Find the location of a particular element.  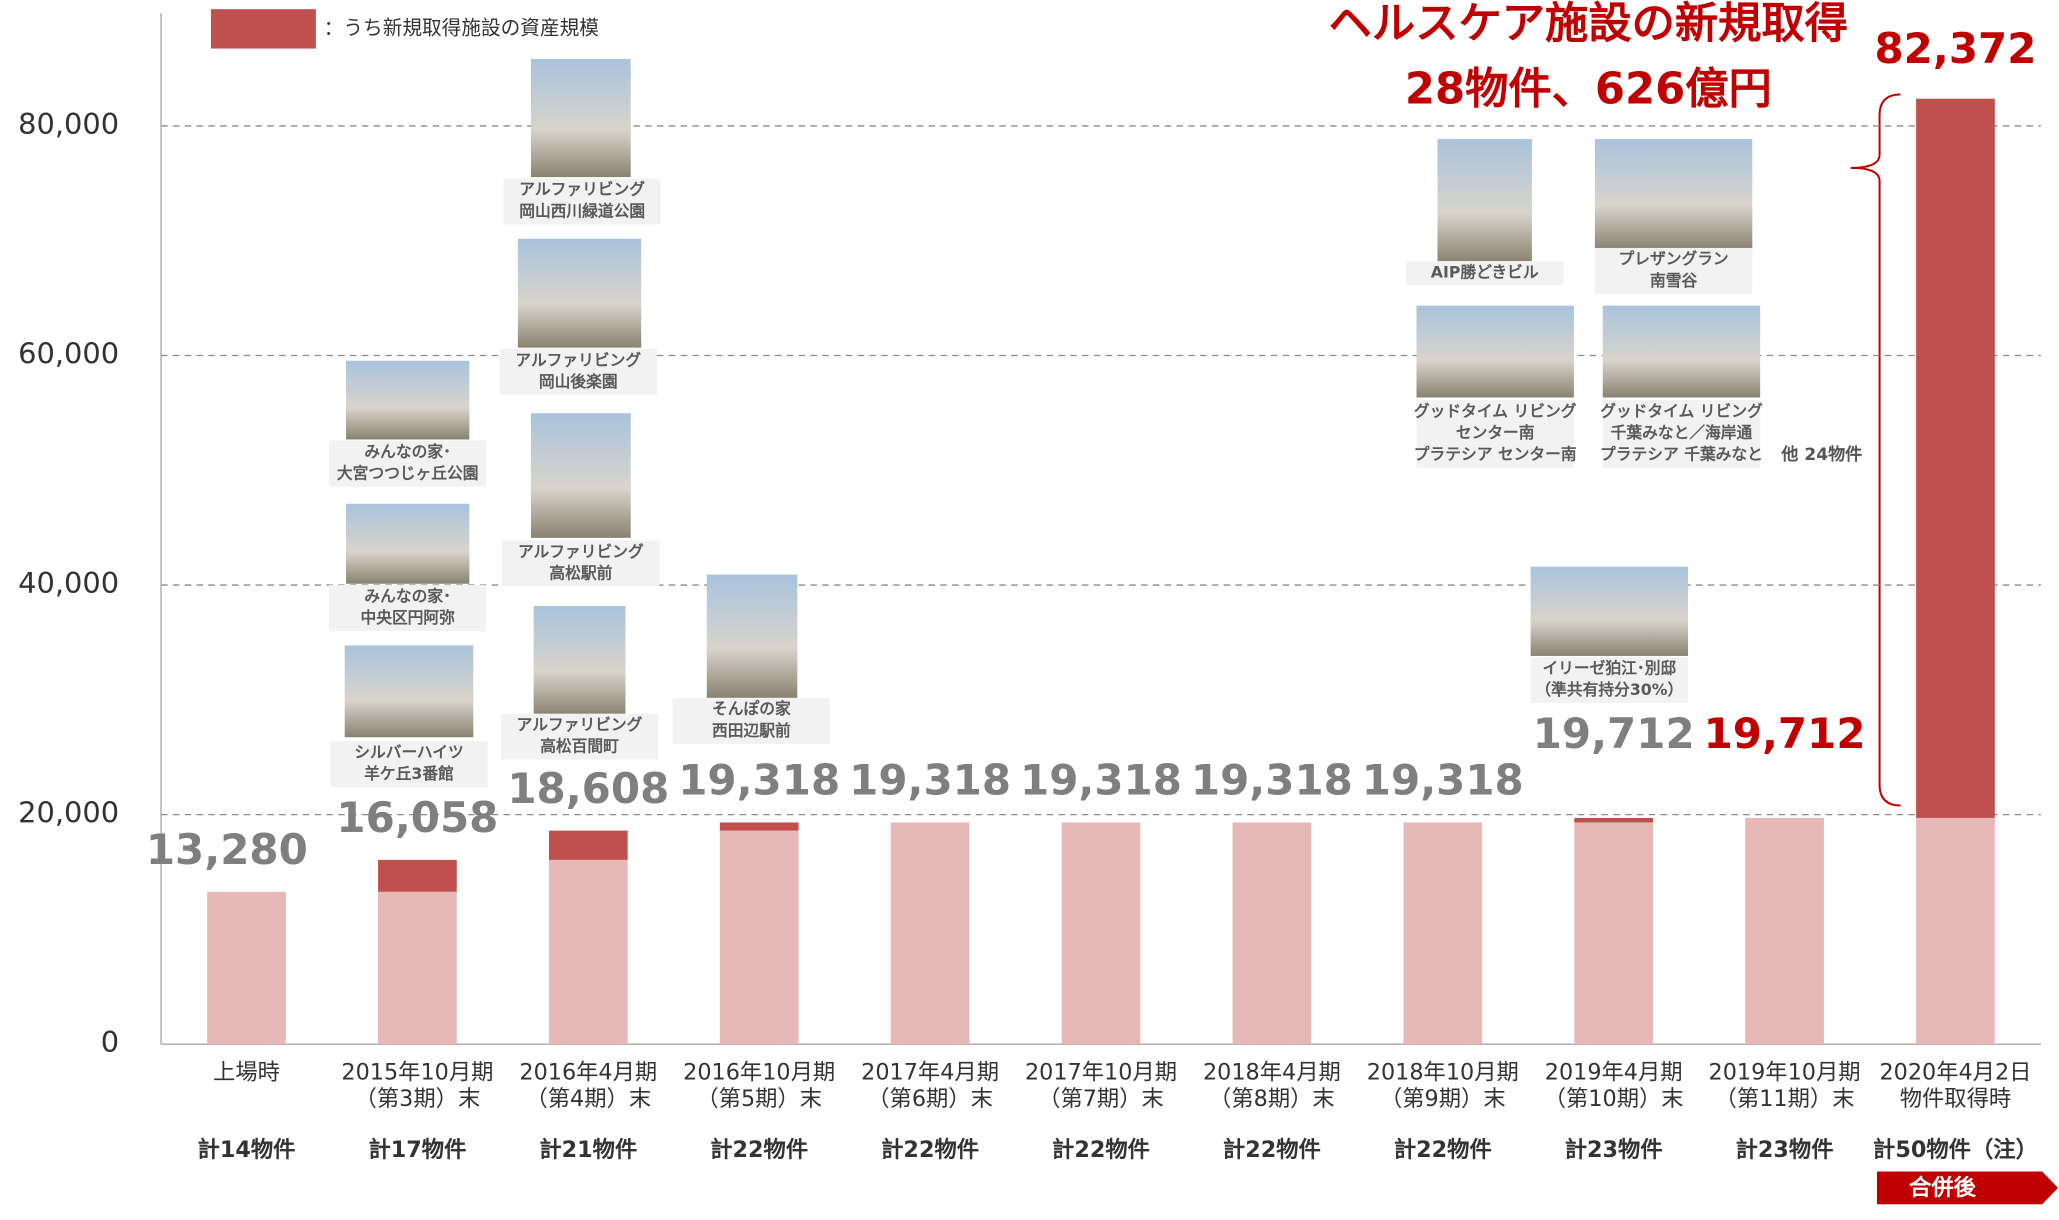

property-caption: 大宮つつじヶ丘公園 is located at coordinates (408, 473).